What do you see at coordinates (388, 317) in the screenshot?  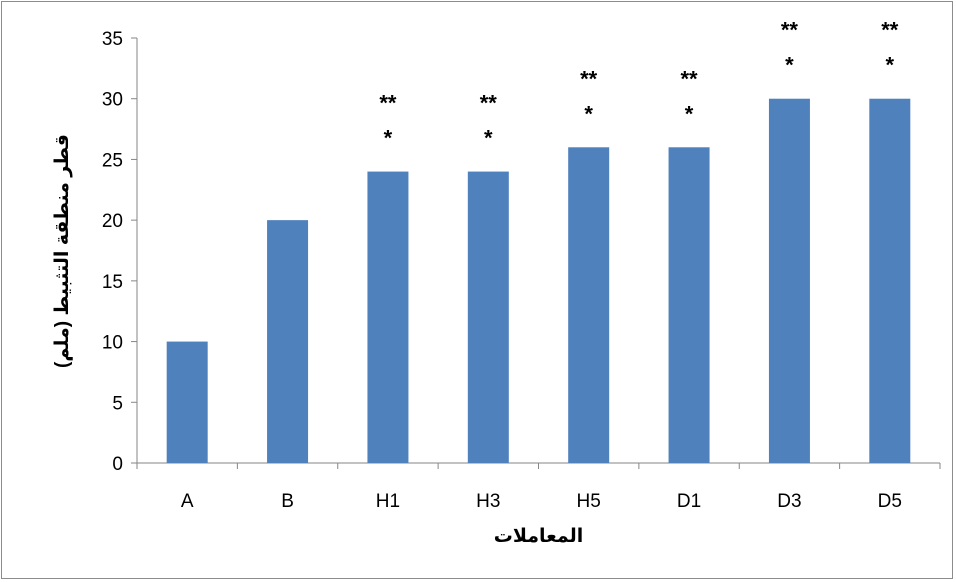 I see `bar-h1` at bounding box center [388, 317].